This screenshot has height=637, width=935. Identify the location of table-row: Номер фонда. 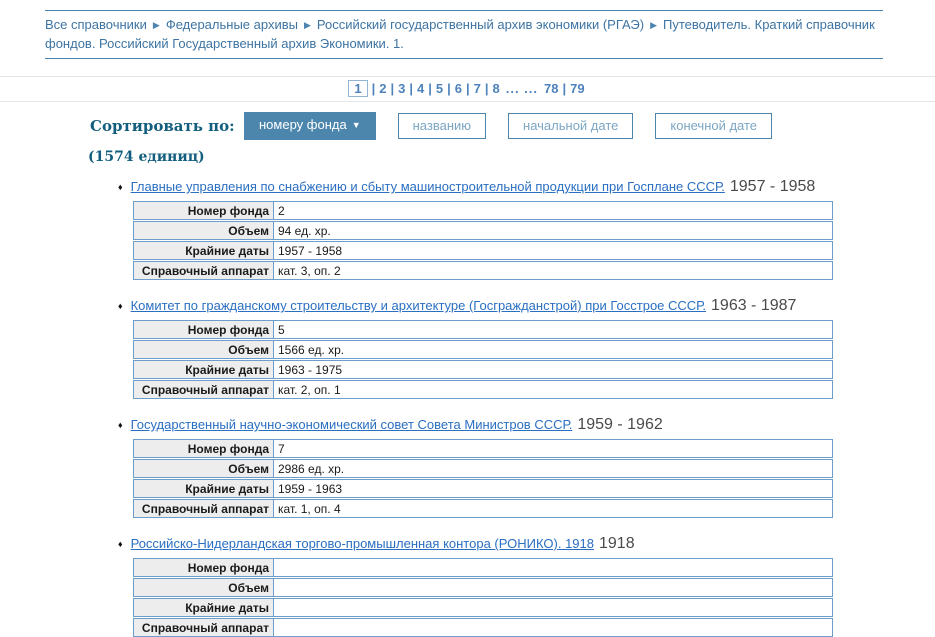
(483, 567).